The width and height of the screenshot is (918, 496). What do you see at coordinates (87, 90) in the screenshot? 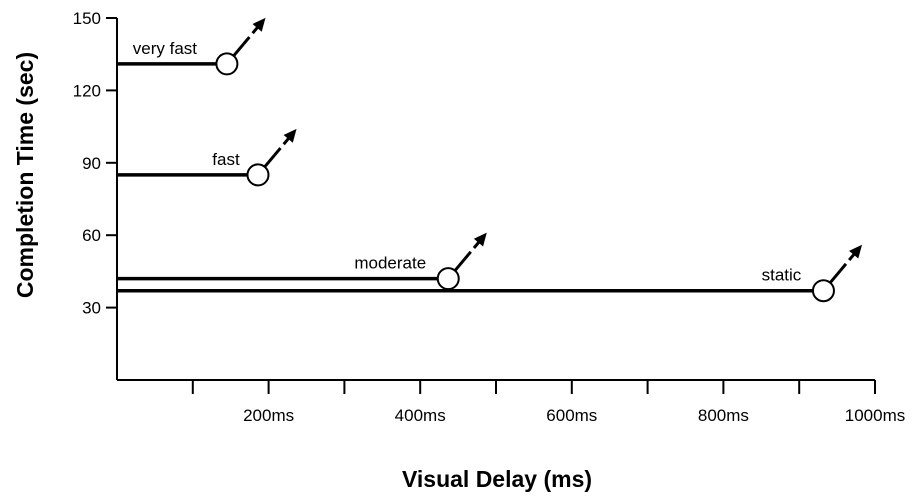
I see `y-tick-label: 120` at bounding box center [87, 90].